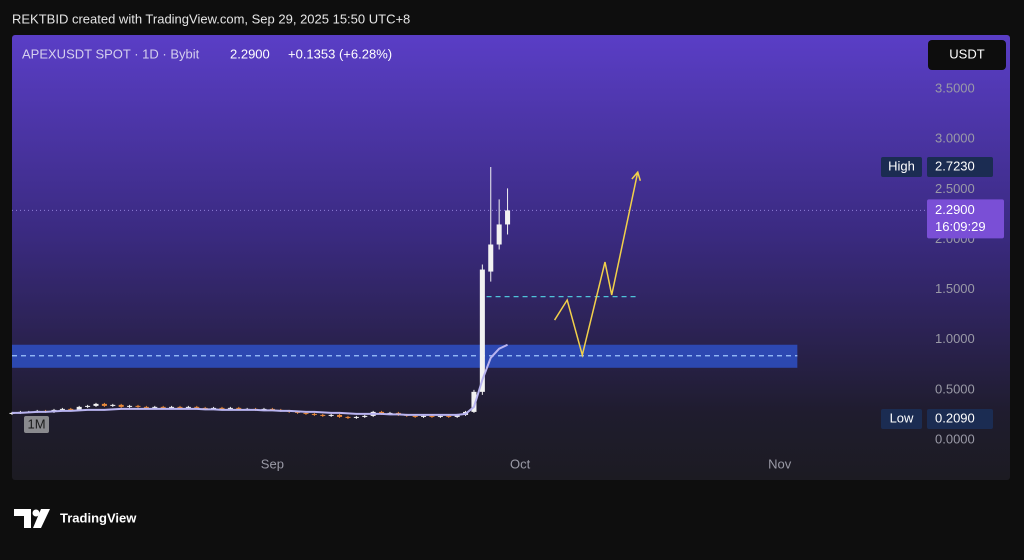 Image resolution: width=1024 pixels, height=560 pixels. What do you see at coordinates (955, 288) in the screenshot?
I see `y-tick-label: 1.5000` at bounding box center [955, 288].